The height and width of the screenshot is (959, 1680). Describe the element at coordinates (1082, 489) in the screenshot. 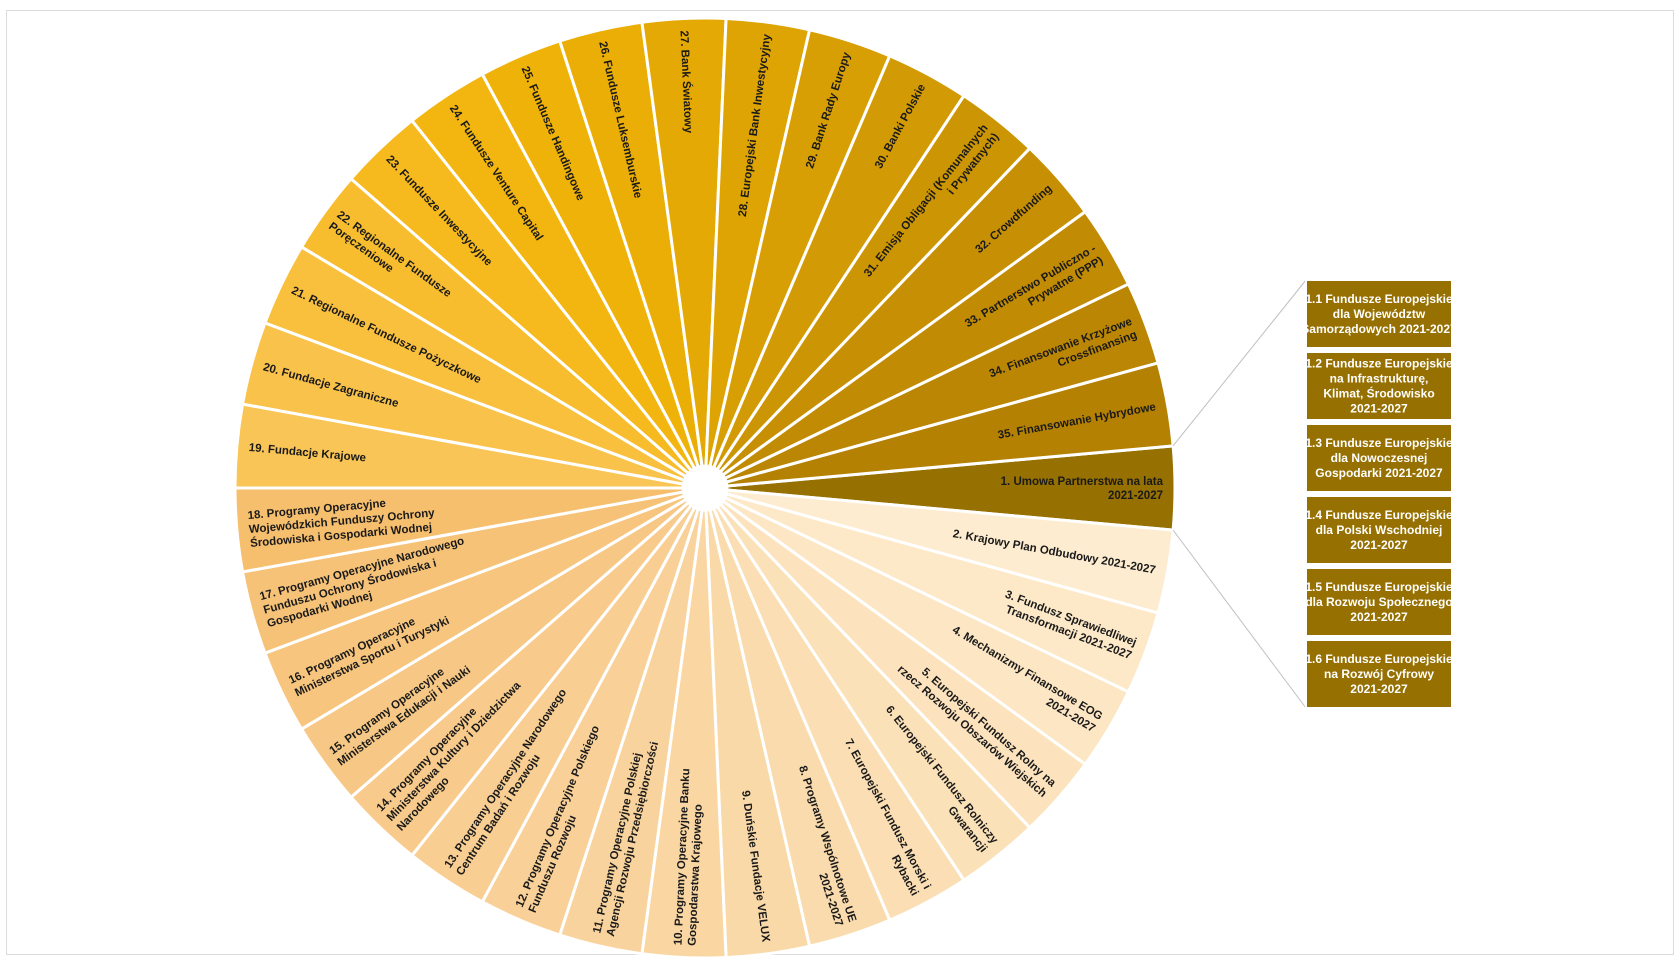

I see `slice-label-1: 1. Umowa Partnerstwa na lata 2021-2027` at that location.